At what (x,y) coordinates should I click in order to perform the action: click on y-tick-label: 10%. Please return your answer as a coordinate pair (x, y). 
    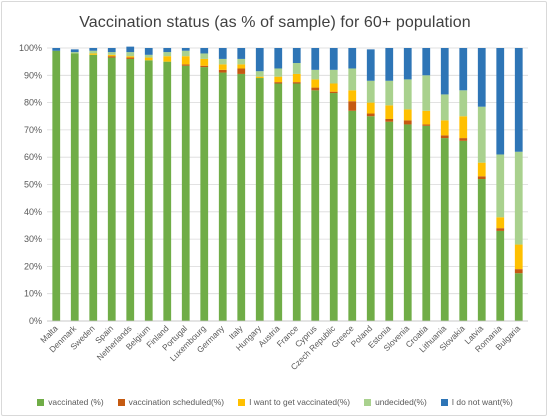
    Looking at the image, I should click on (33, 294).